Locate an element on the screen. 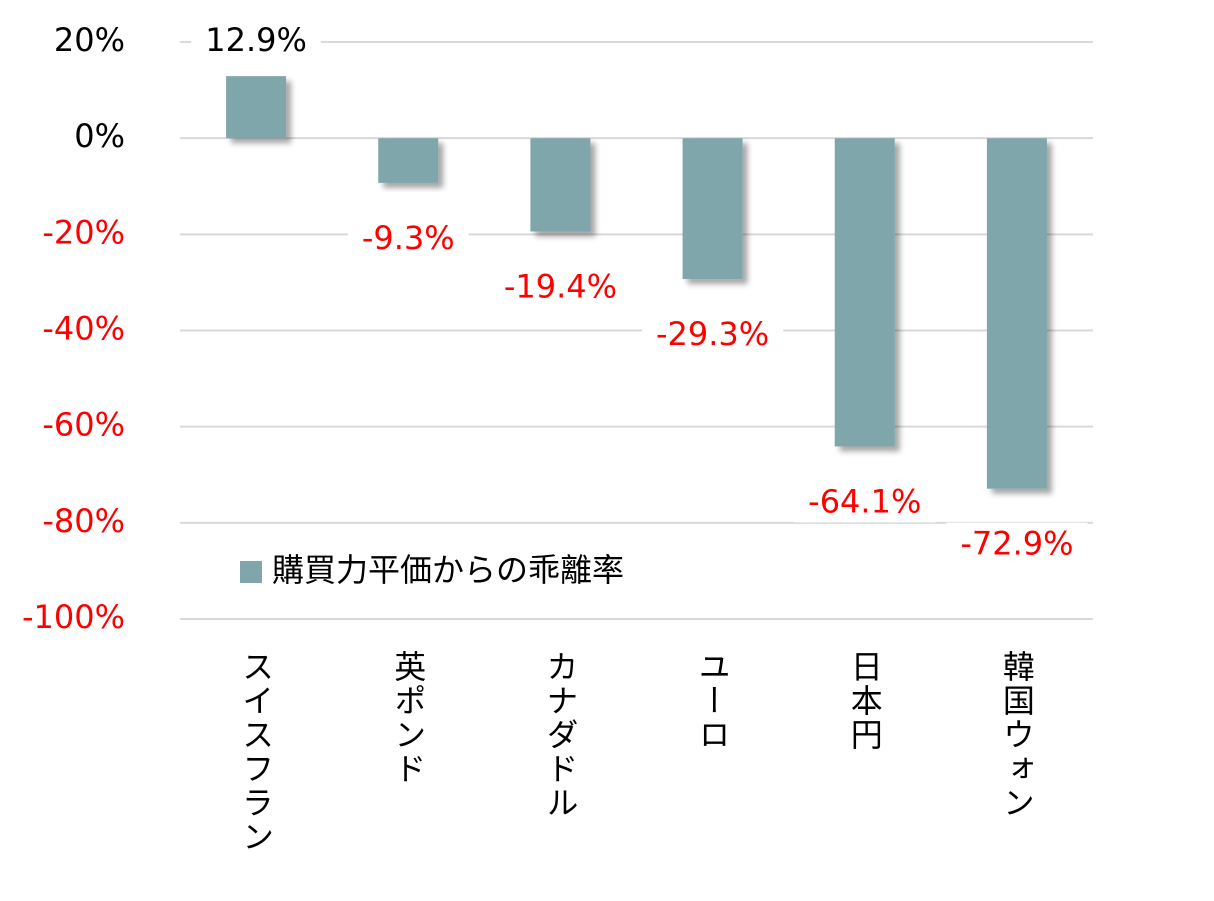 The image size is (1214, 901). y-tick-label: 20% is located at coordinates (89, 40).